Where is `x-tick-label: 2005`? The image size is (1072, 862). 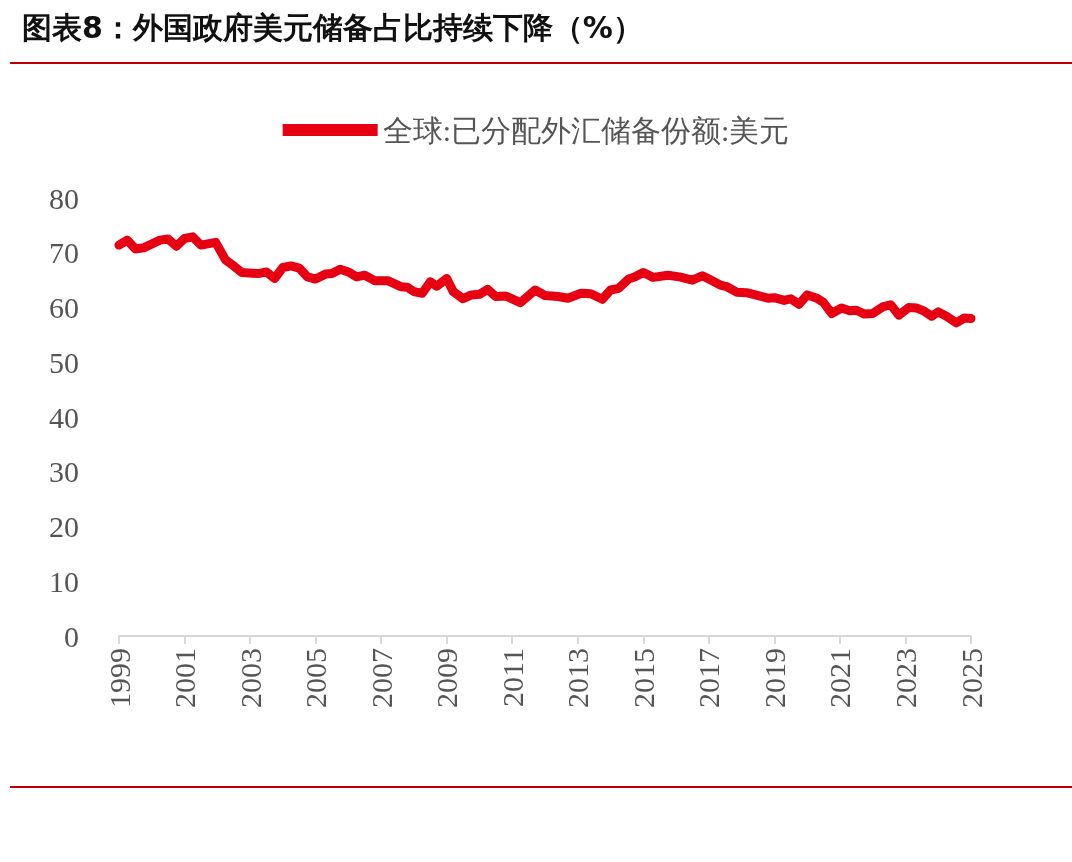
x-tick-label: 2005 is located at coordinates (316, 678).